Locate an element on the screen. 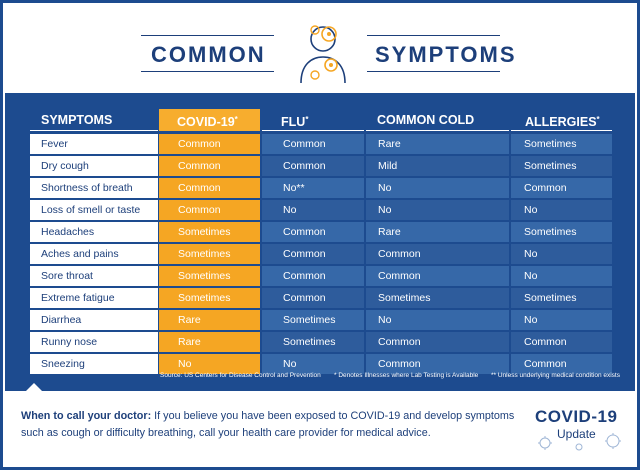  footer-pointer is located at coordinates (34, 387).